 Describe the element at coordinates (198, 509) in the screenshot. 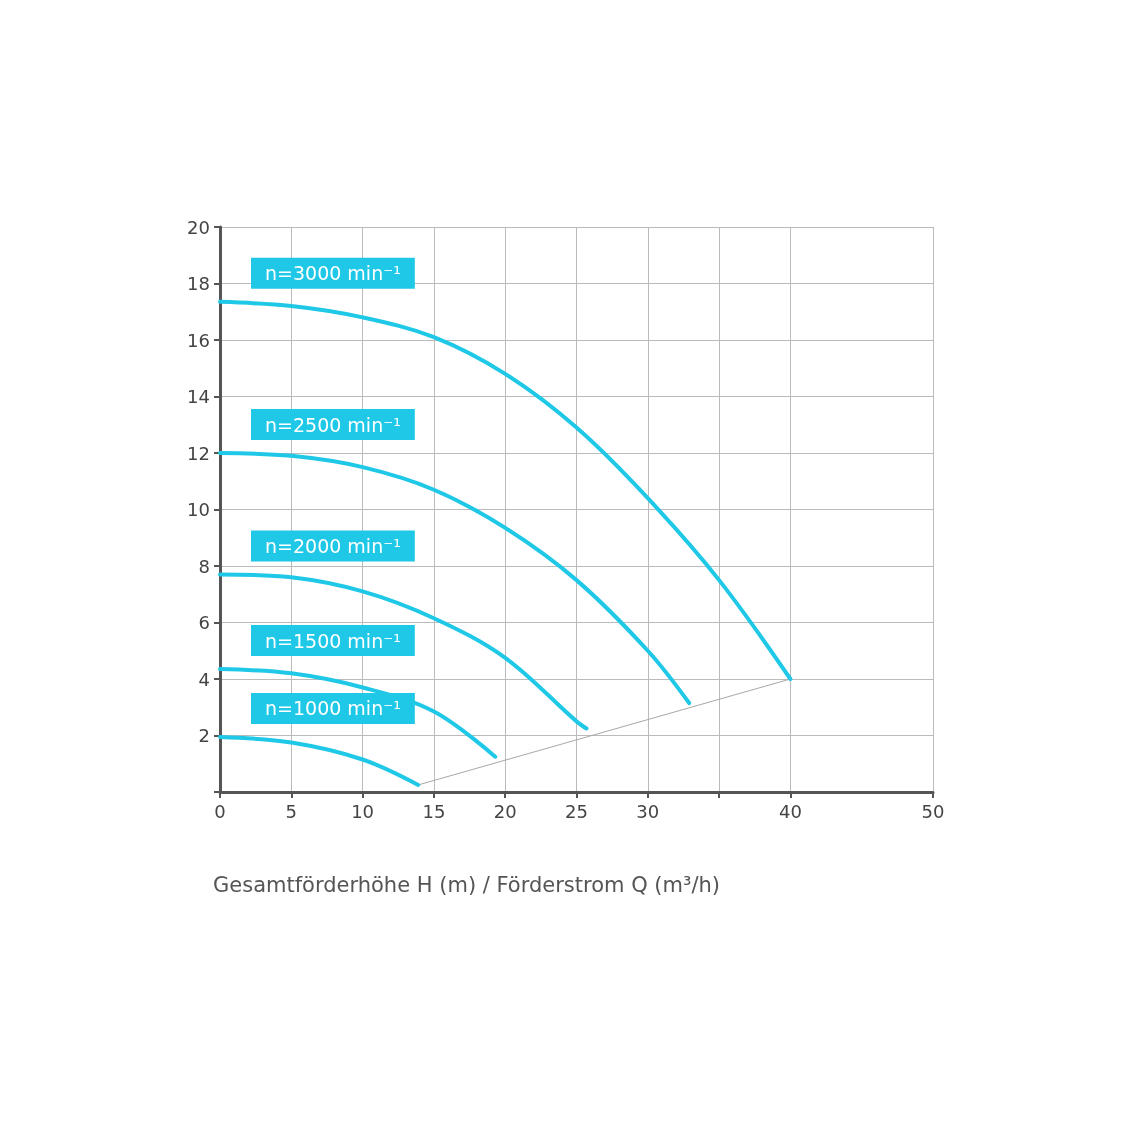

I see `y-tick-label: 10` at that location.